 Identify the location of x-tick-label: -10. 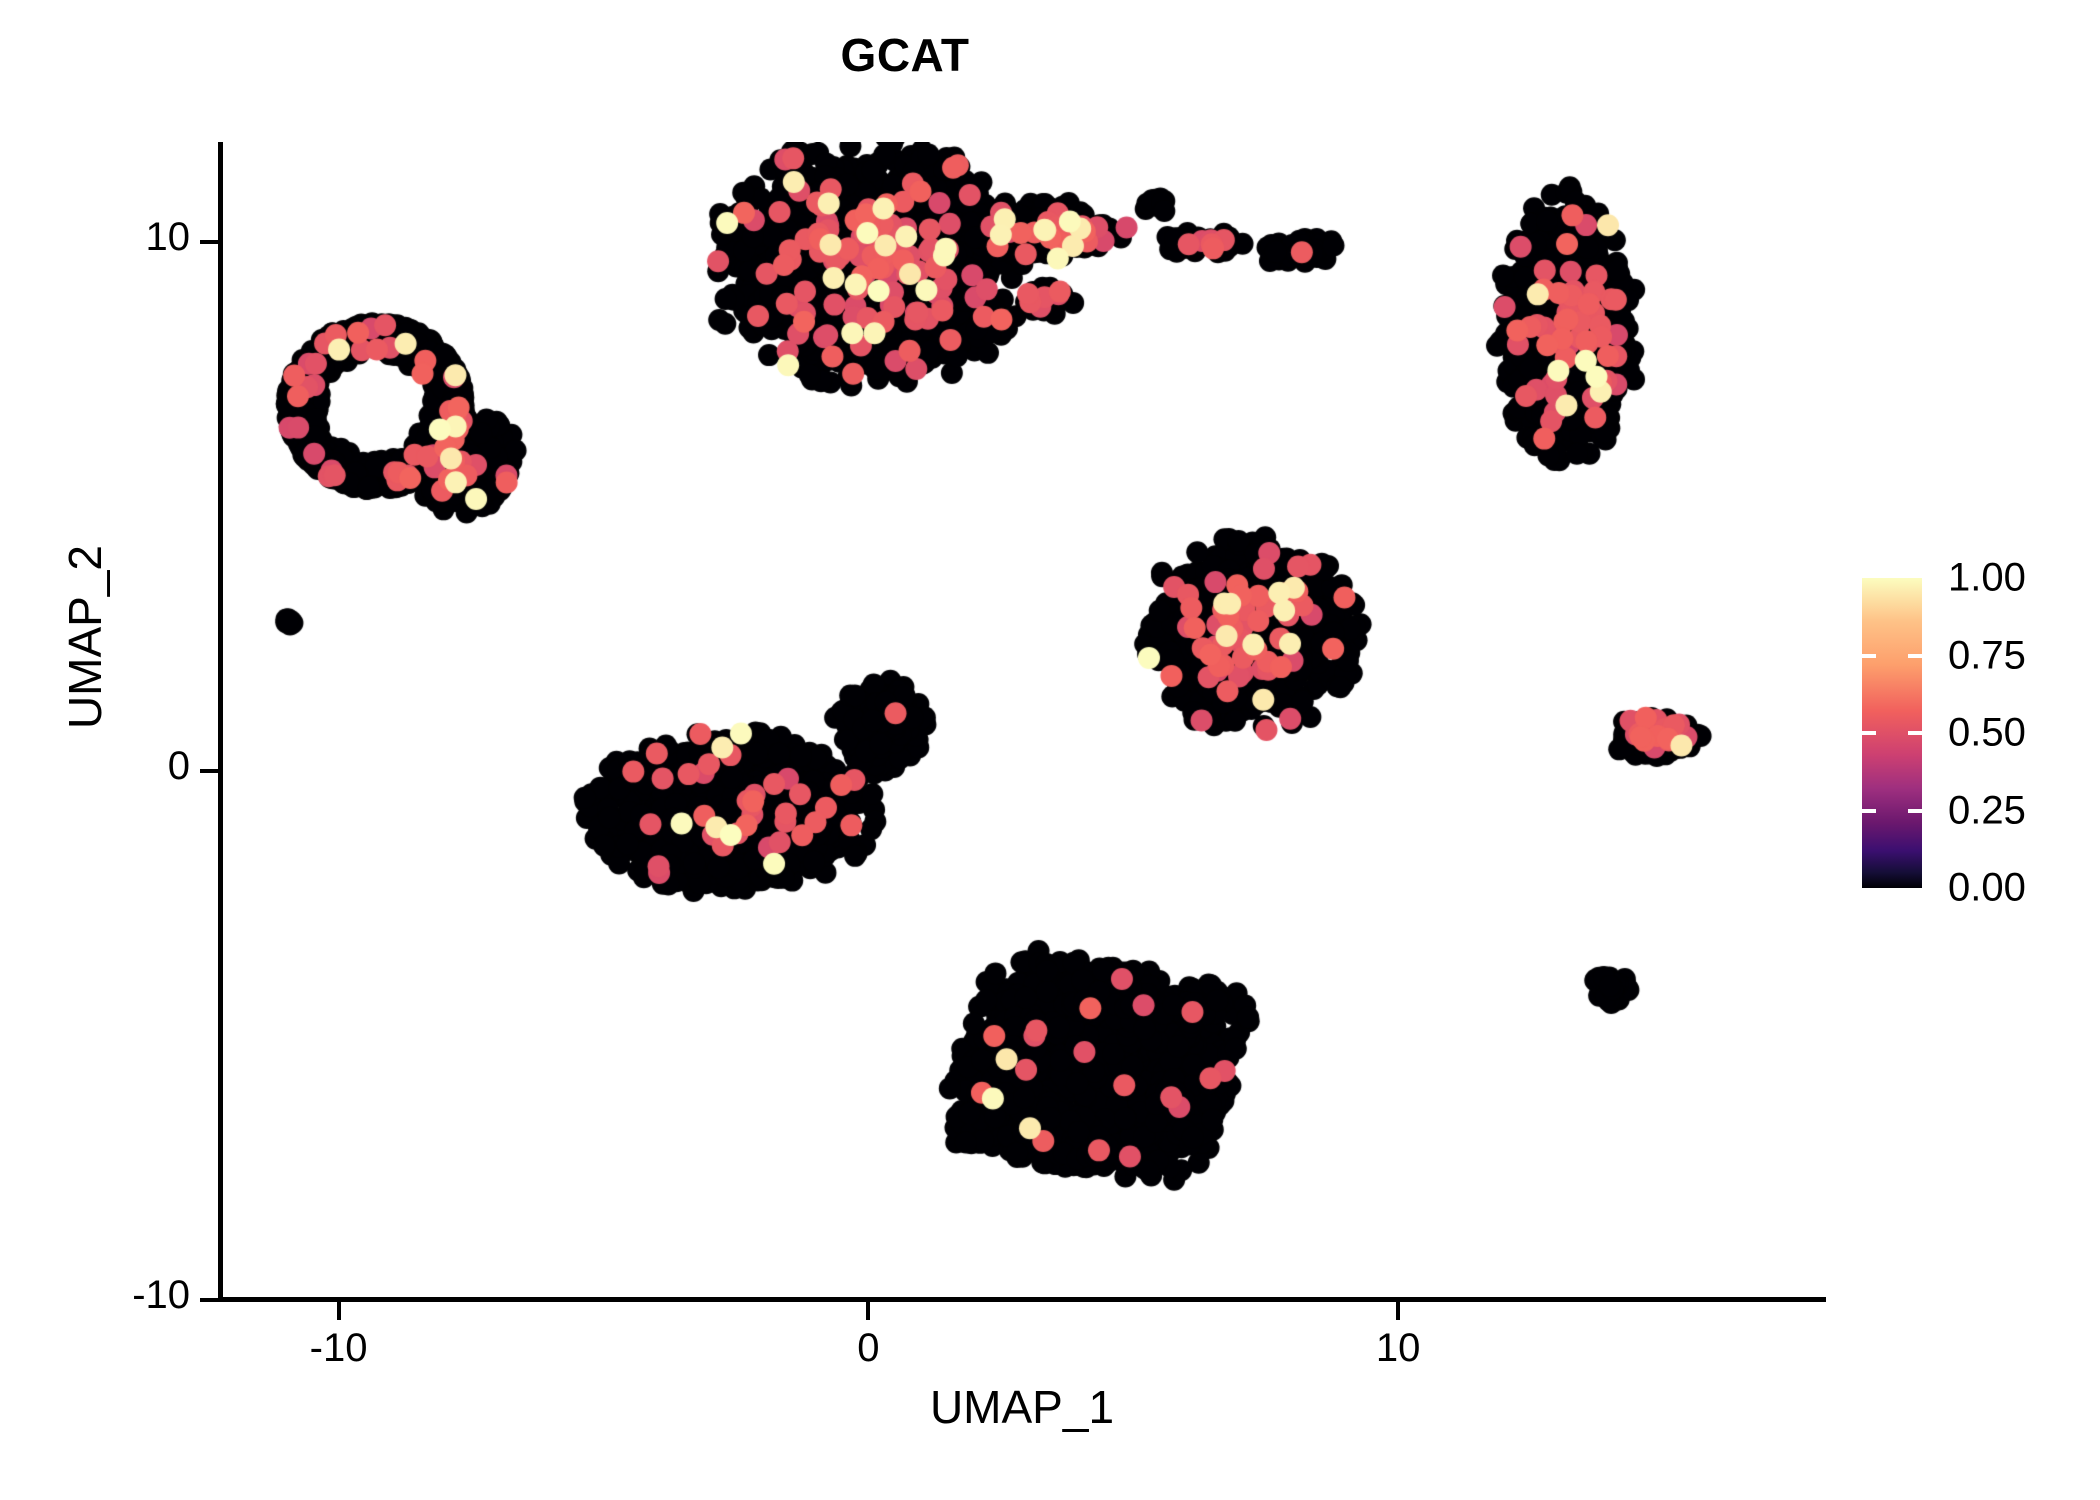
(338, 1348).